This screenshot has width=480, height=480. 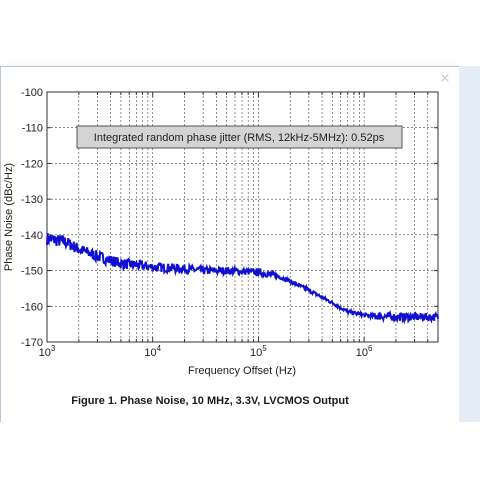 What do you see at coordinates (240, 33) in the screenshot?
I see `top-backdrop` at bounding box center [240, 33].